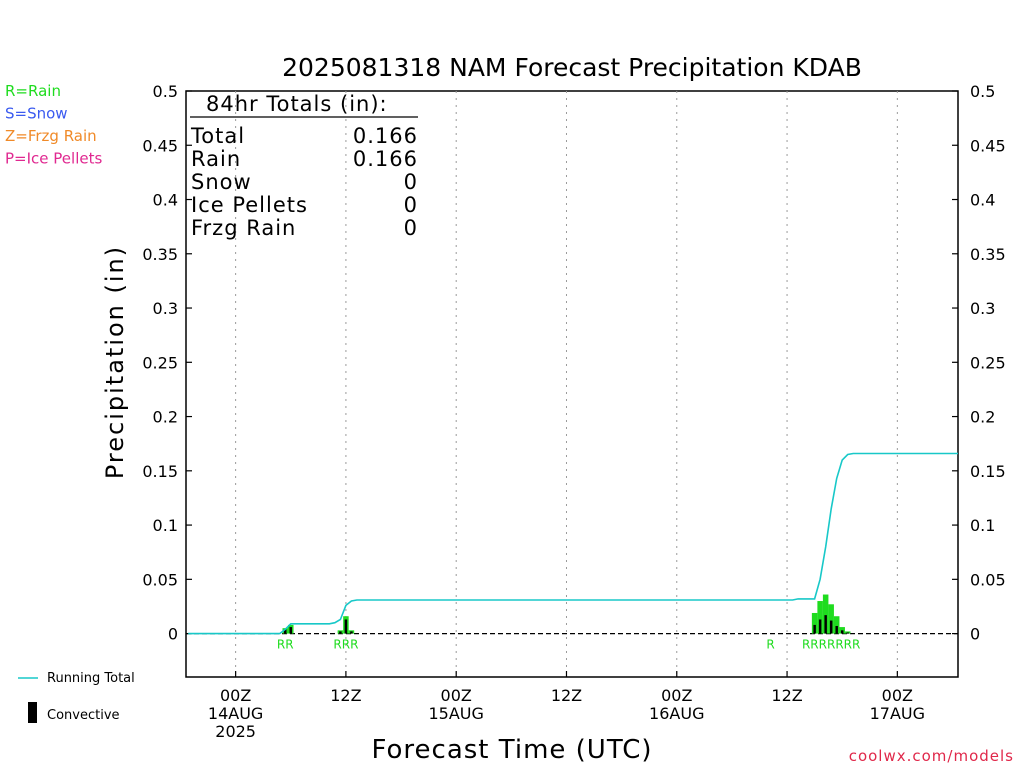  Describe the element at coordinates (988, 145) in the screenshot. I see `y-tick-label-right: 0.45` at that location.